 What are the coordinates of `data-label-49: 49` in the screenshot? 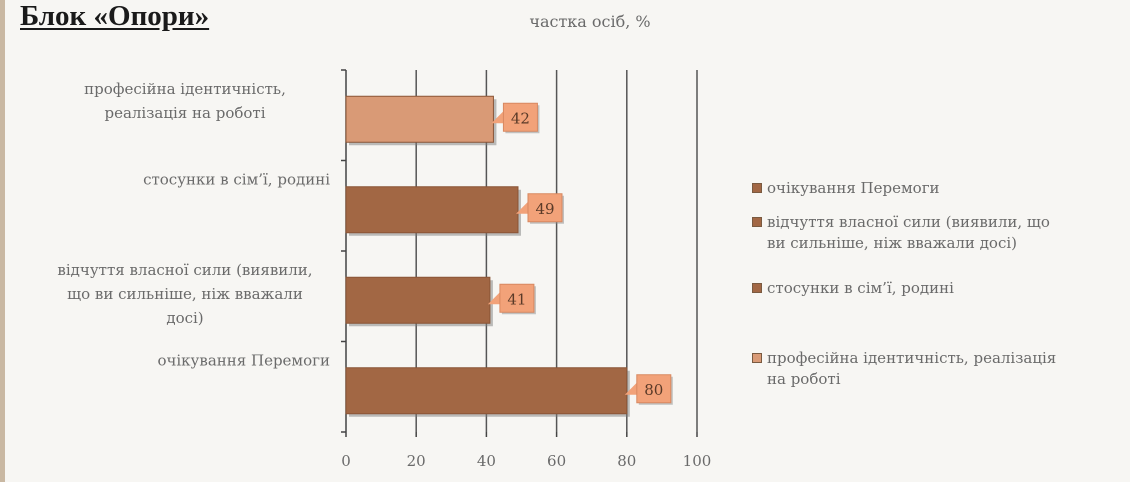 It's located at (544, 209).